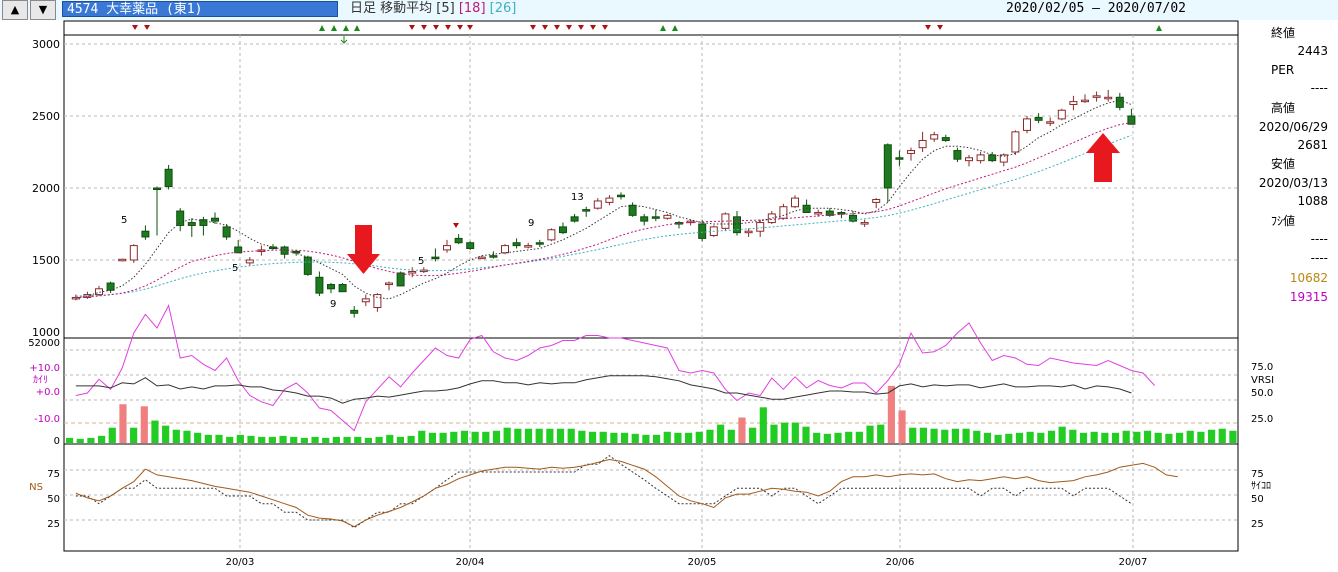 Image resolution: width=1338 pixels, height=572 pixels. I want to click on vrsi-axis: 75.0 50.0 25.0 VRSI, so click(1262, 393).